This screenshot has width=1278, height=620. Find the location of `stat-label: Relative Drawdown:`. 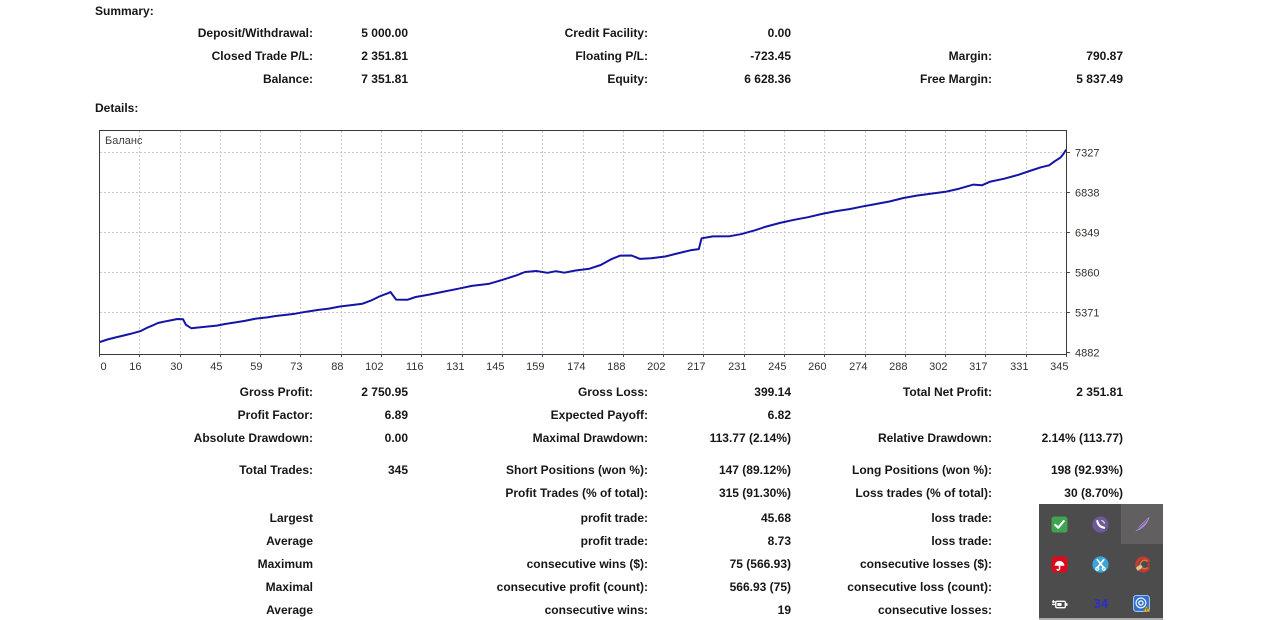

stat-label: Relative Drawdown: is located at coordinates (934, 438).